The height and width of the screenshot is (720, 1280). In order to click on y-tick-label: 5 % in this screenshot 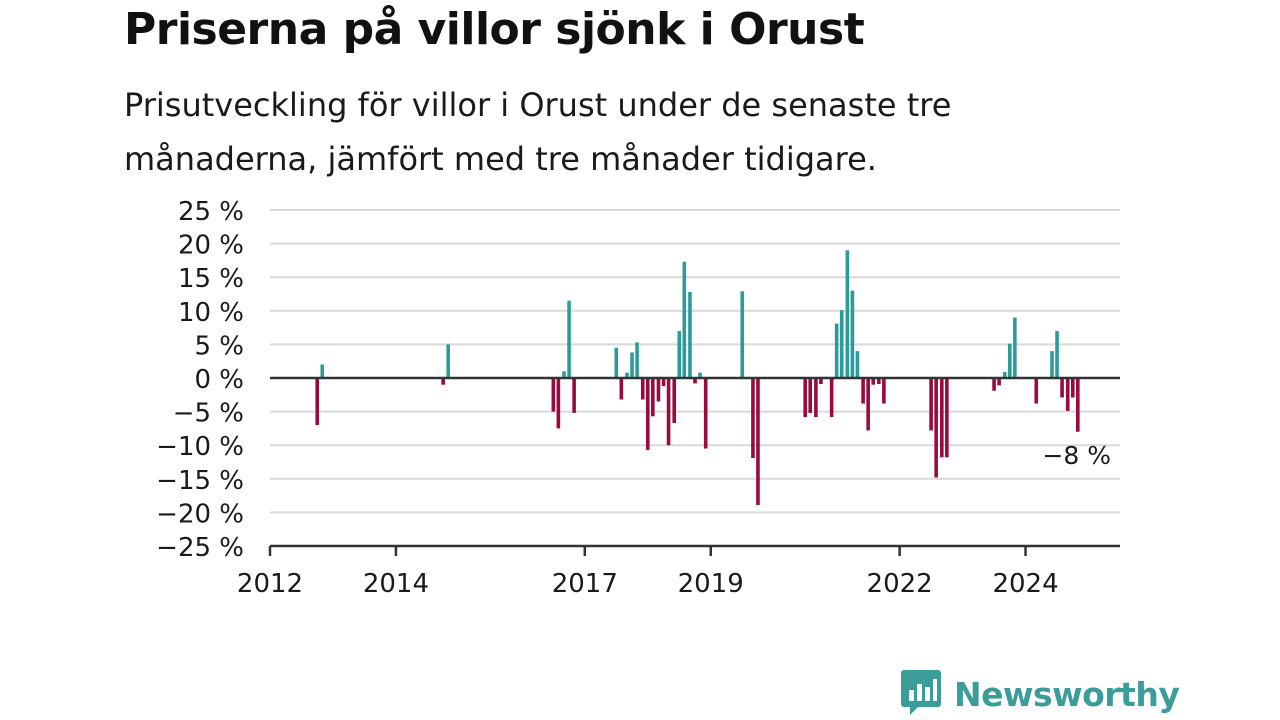, I will do `click(219, 346)`.